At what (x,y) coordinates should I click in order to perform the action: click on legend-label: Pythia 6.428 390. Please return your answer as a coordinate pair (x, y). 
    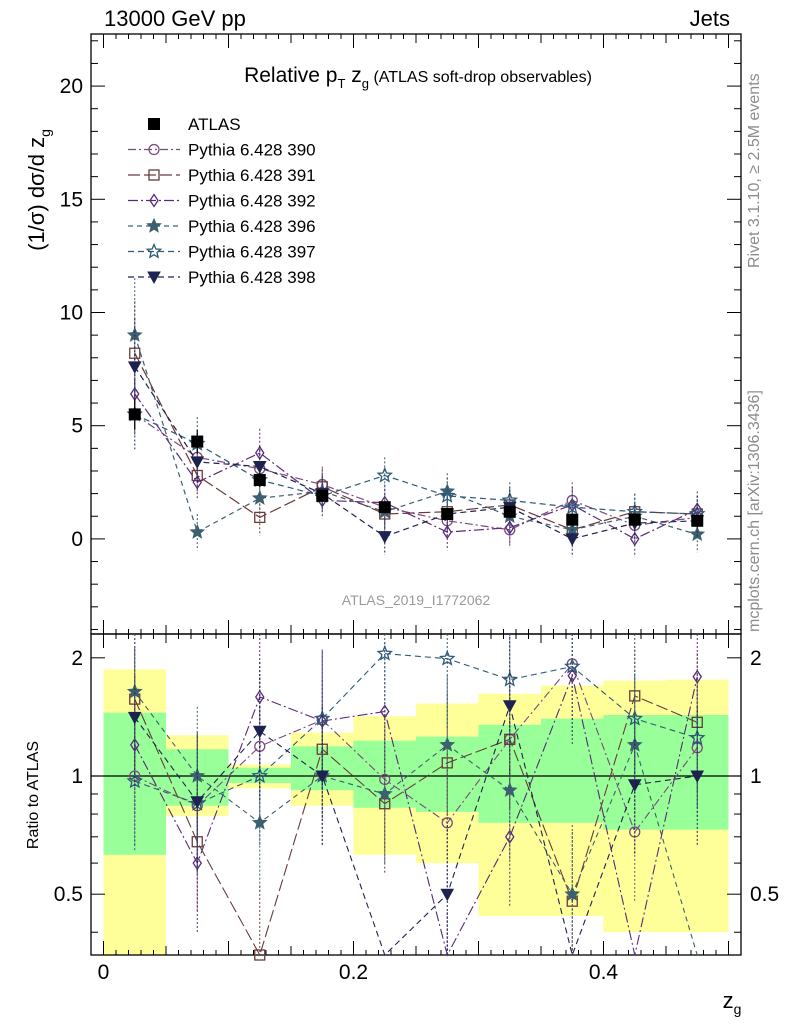
    Looking at the image, I should click on (252, 150).